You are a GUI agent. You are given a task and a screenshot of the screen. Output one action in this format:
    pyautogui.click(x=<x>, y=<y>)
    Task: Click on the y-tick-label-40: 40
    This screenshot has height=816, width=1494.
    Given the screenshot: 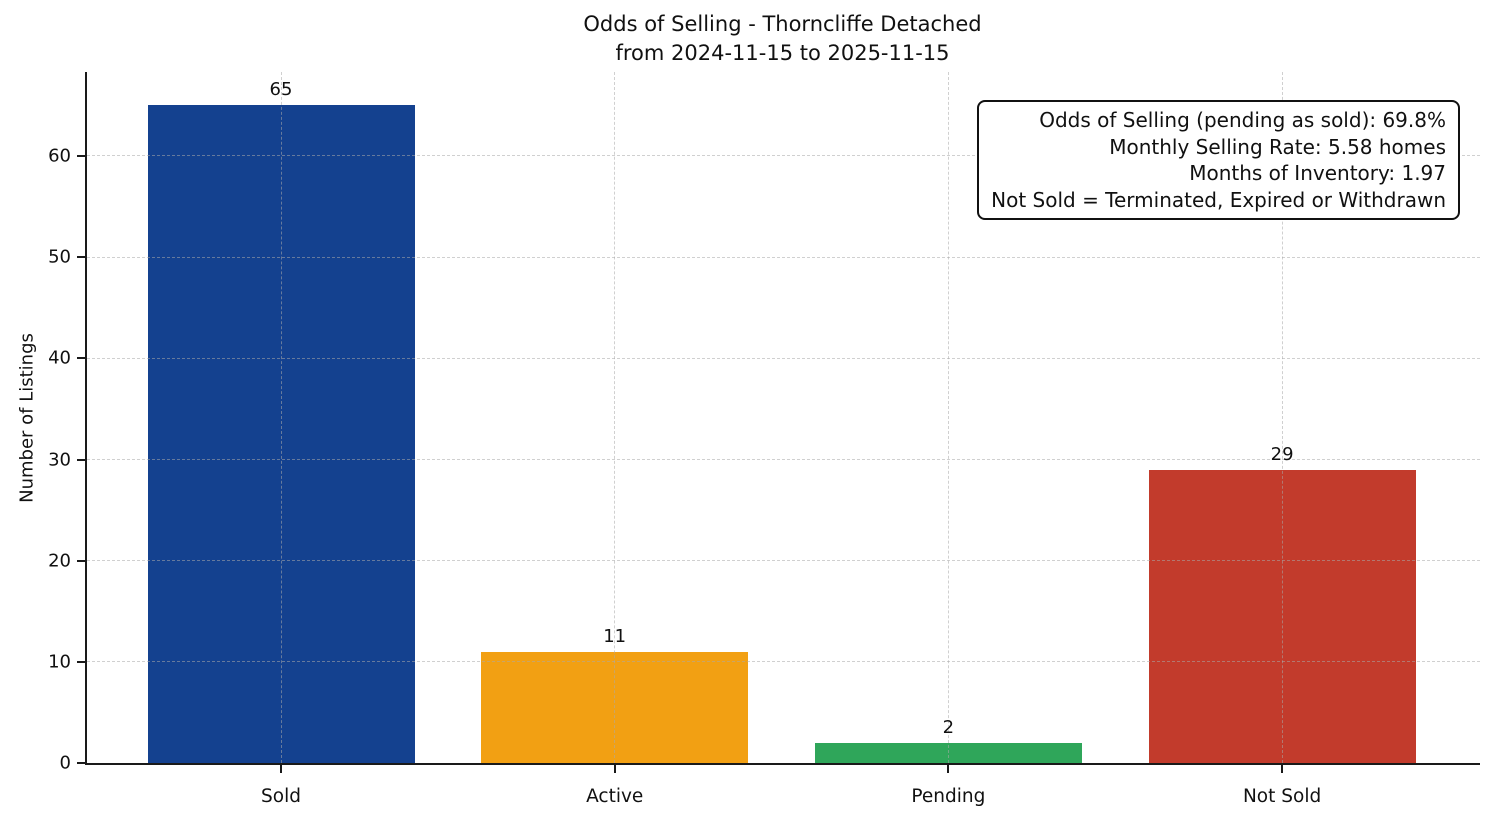 What is the action you would take?
    pyautogui.click(x=59, y=358)
    